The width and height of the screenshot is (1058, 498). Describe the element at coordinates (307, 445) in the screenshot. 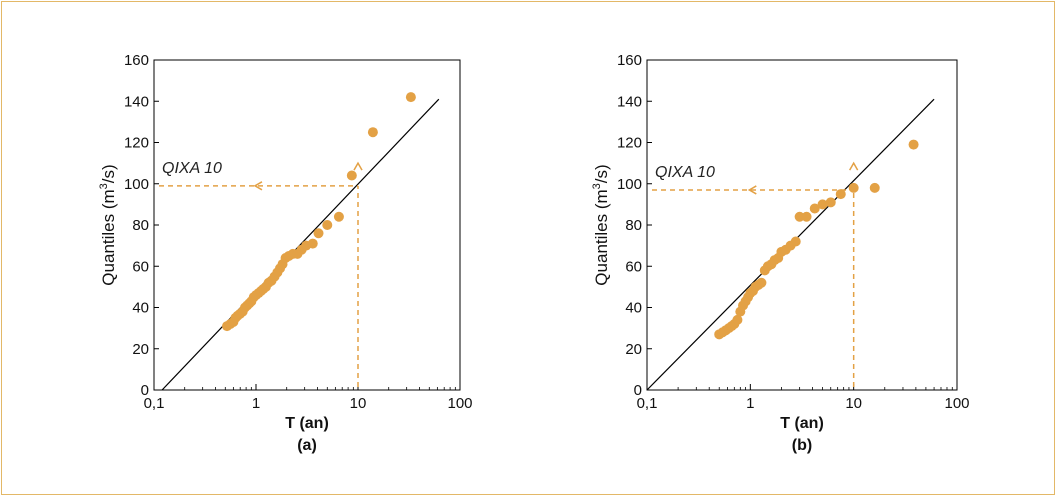

I see `panel-label: (a)` at that location.